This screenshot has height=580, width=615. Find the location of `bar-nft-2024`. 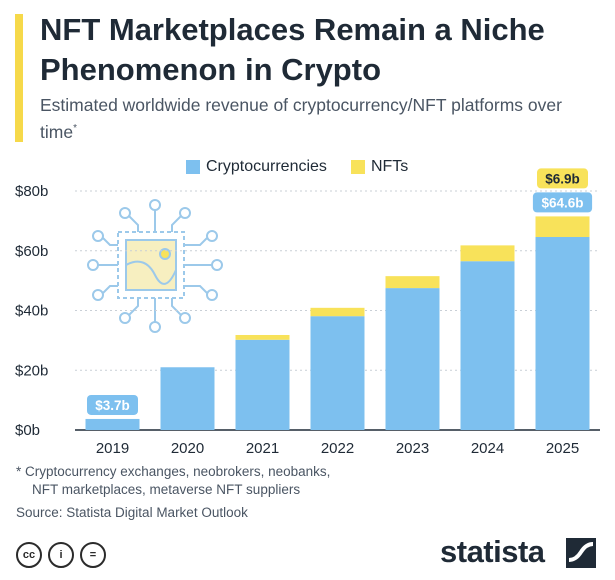

bar-nft-2024 is located at coordinates (487, 253).